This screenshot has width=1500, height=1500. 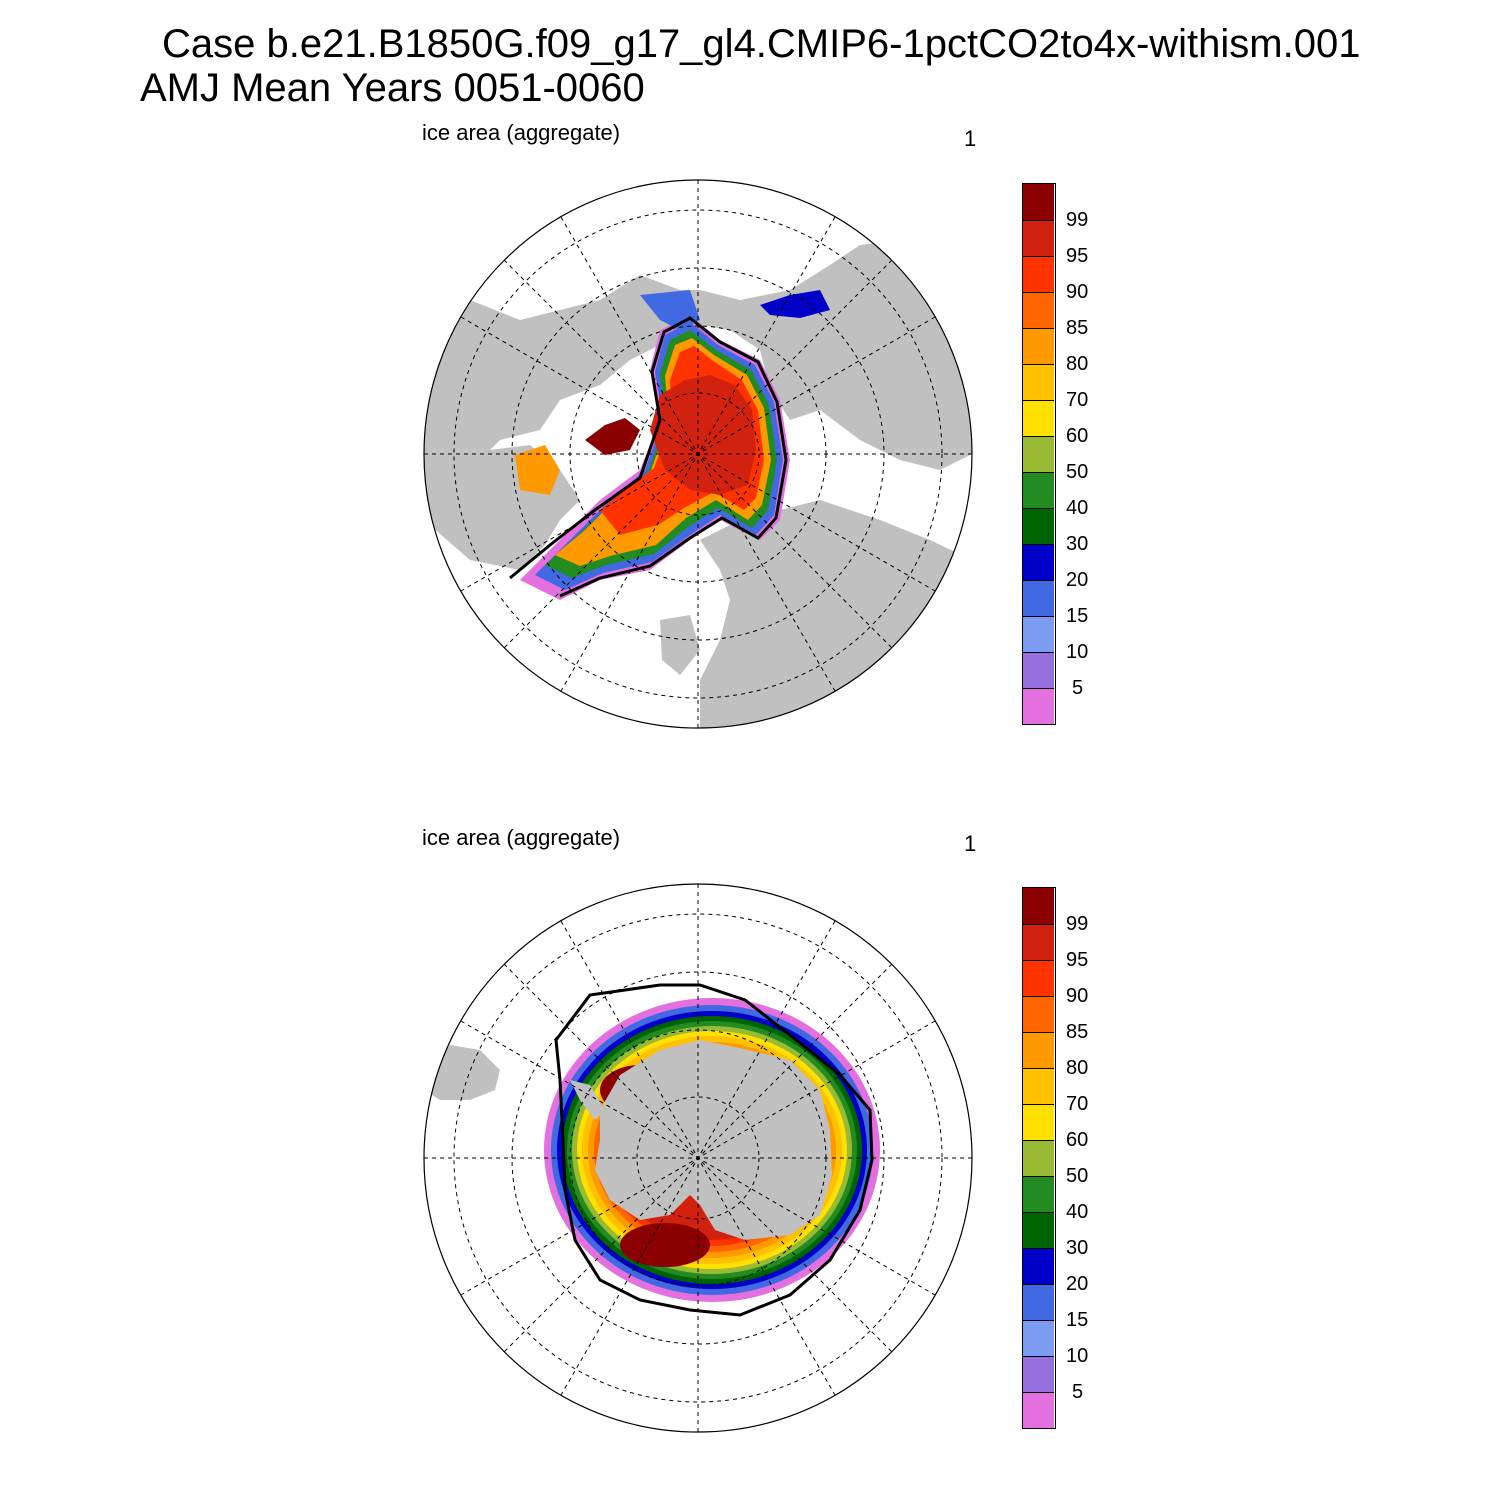 I want to click on colorbar-frame, so click(x=1039, y=1158).